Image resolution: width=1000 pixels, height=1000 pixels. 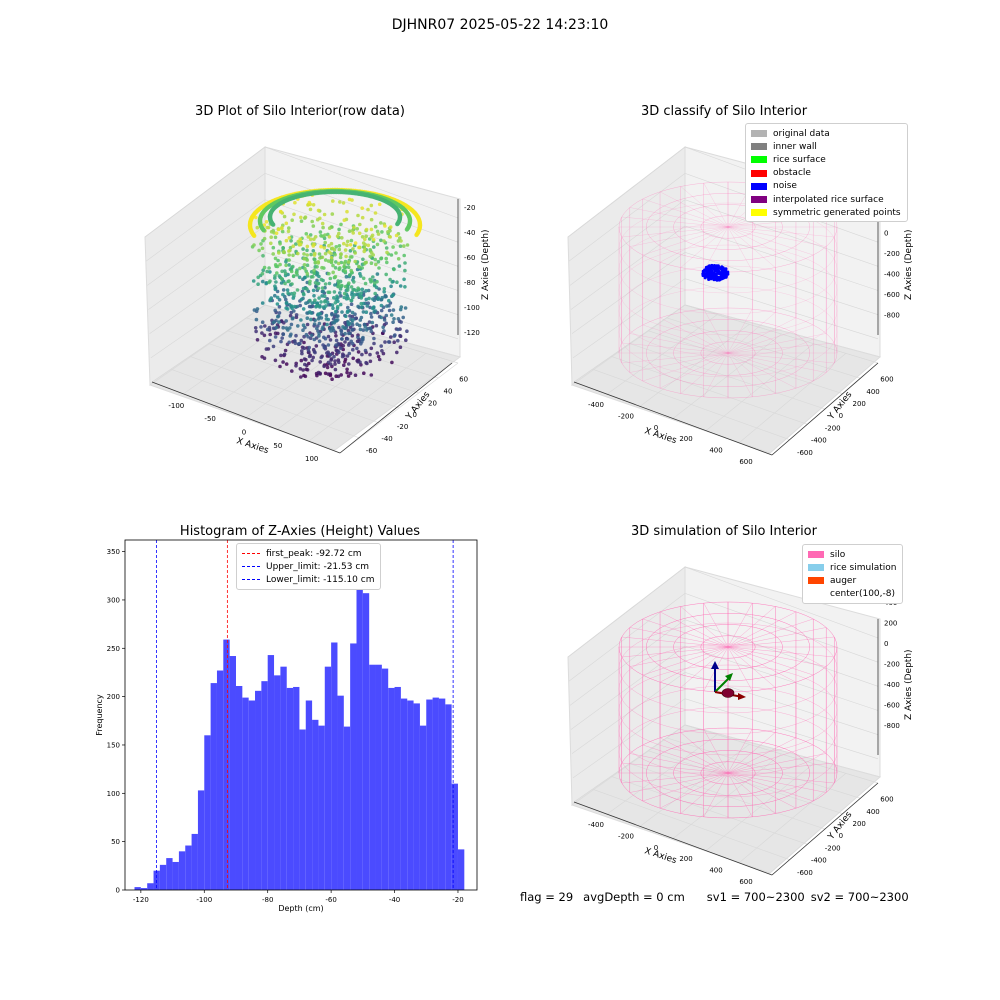 What do you see at coordinates (469, 208) in the screenshot?
I see `raw-z-tick: -20` at bounding box center [469, 208].